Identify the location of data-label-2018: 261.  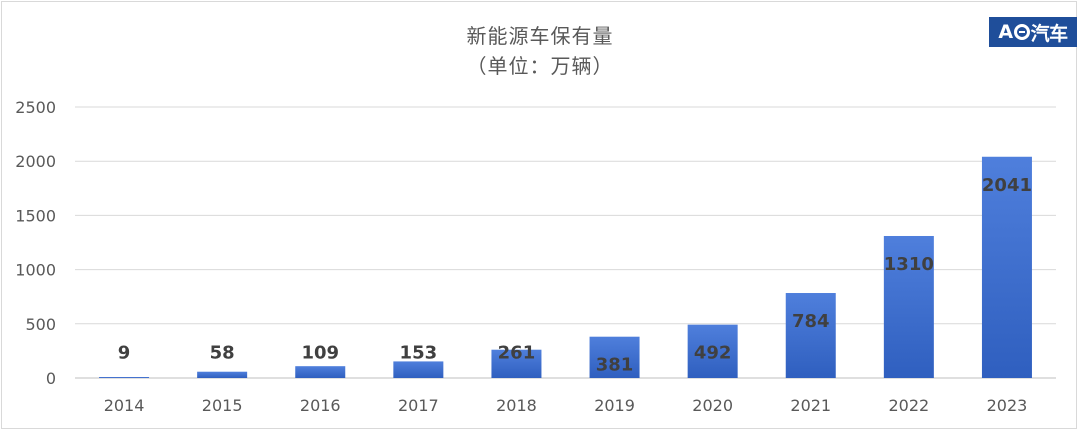
(517, 352).